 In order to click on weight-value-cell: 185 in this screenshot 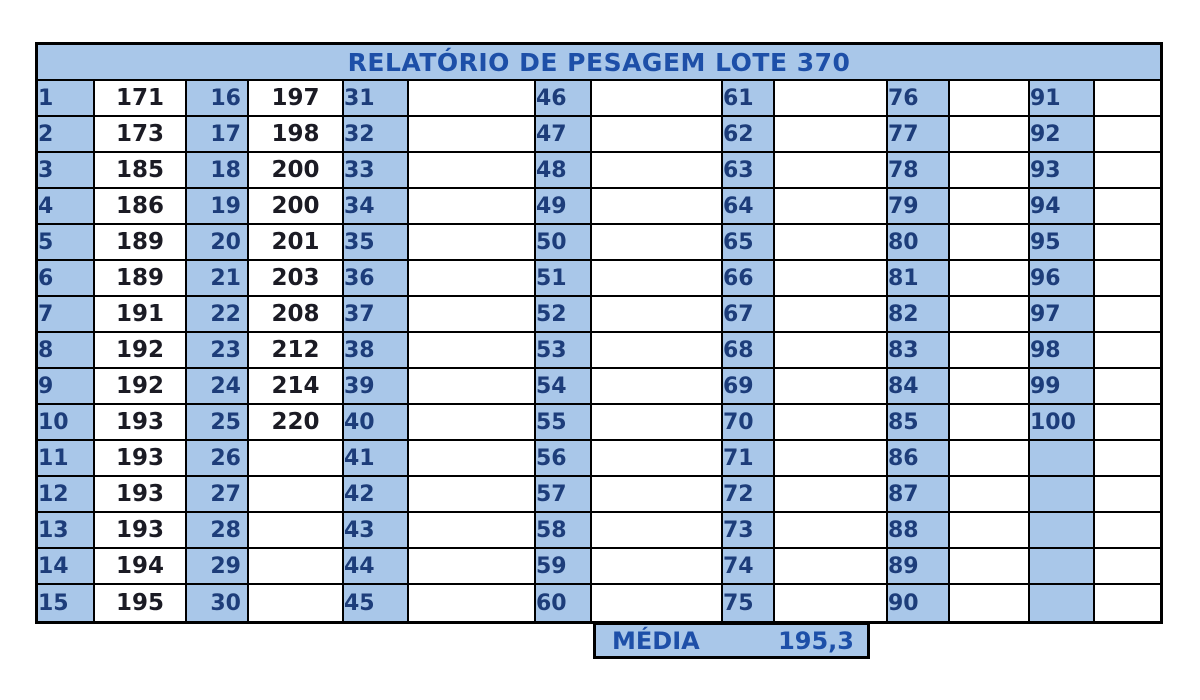, I will do `click(141, 171)`.